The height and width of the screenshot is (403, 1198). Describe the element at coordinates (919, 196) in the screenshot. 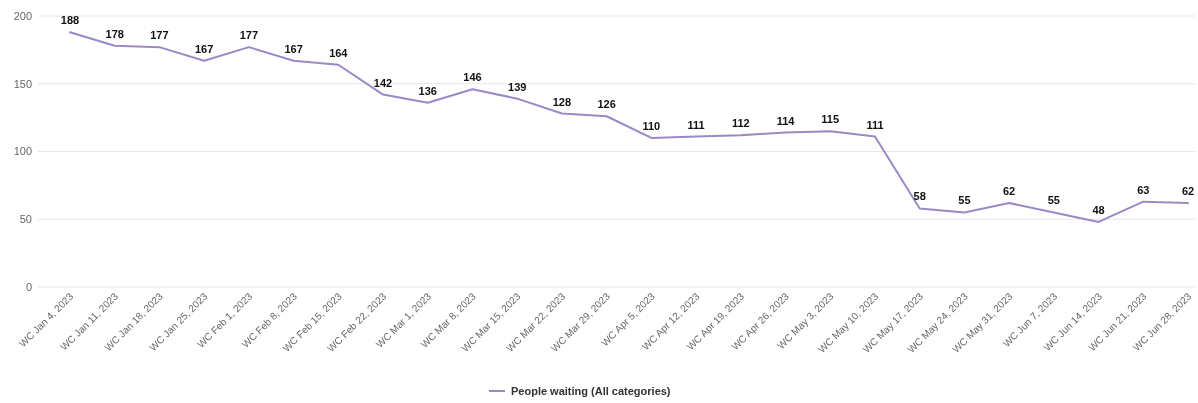

I see `data-label: 58` at that location.